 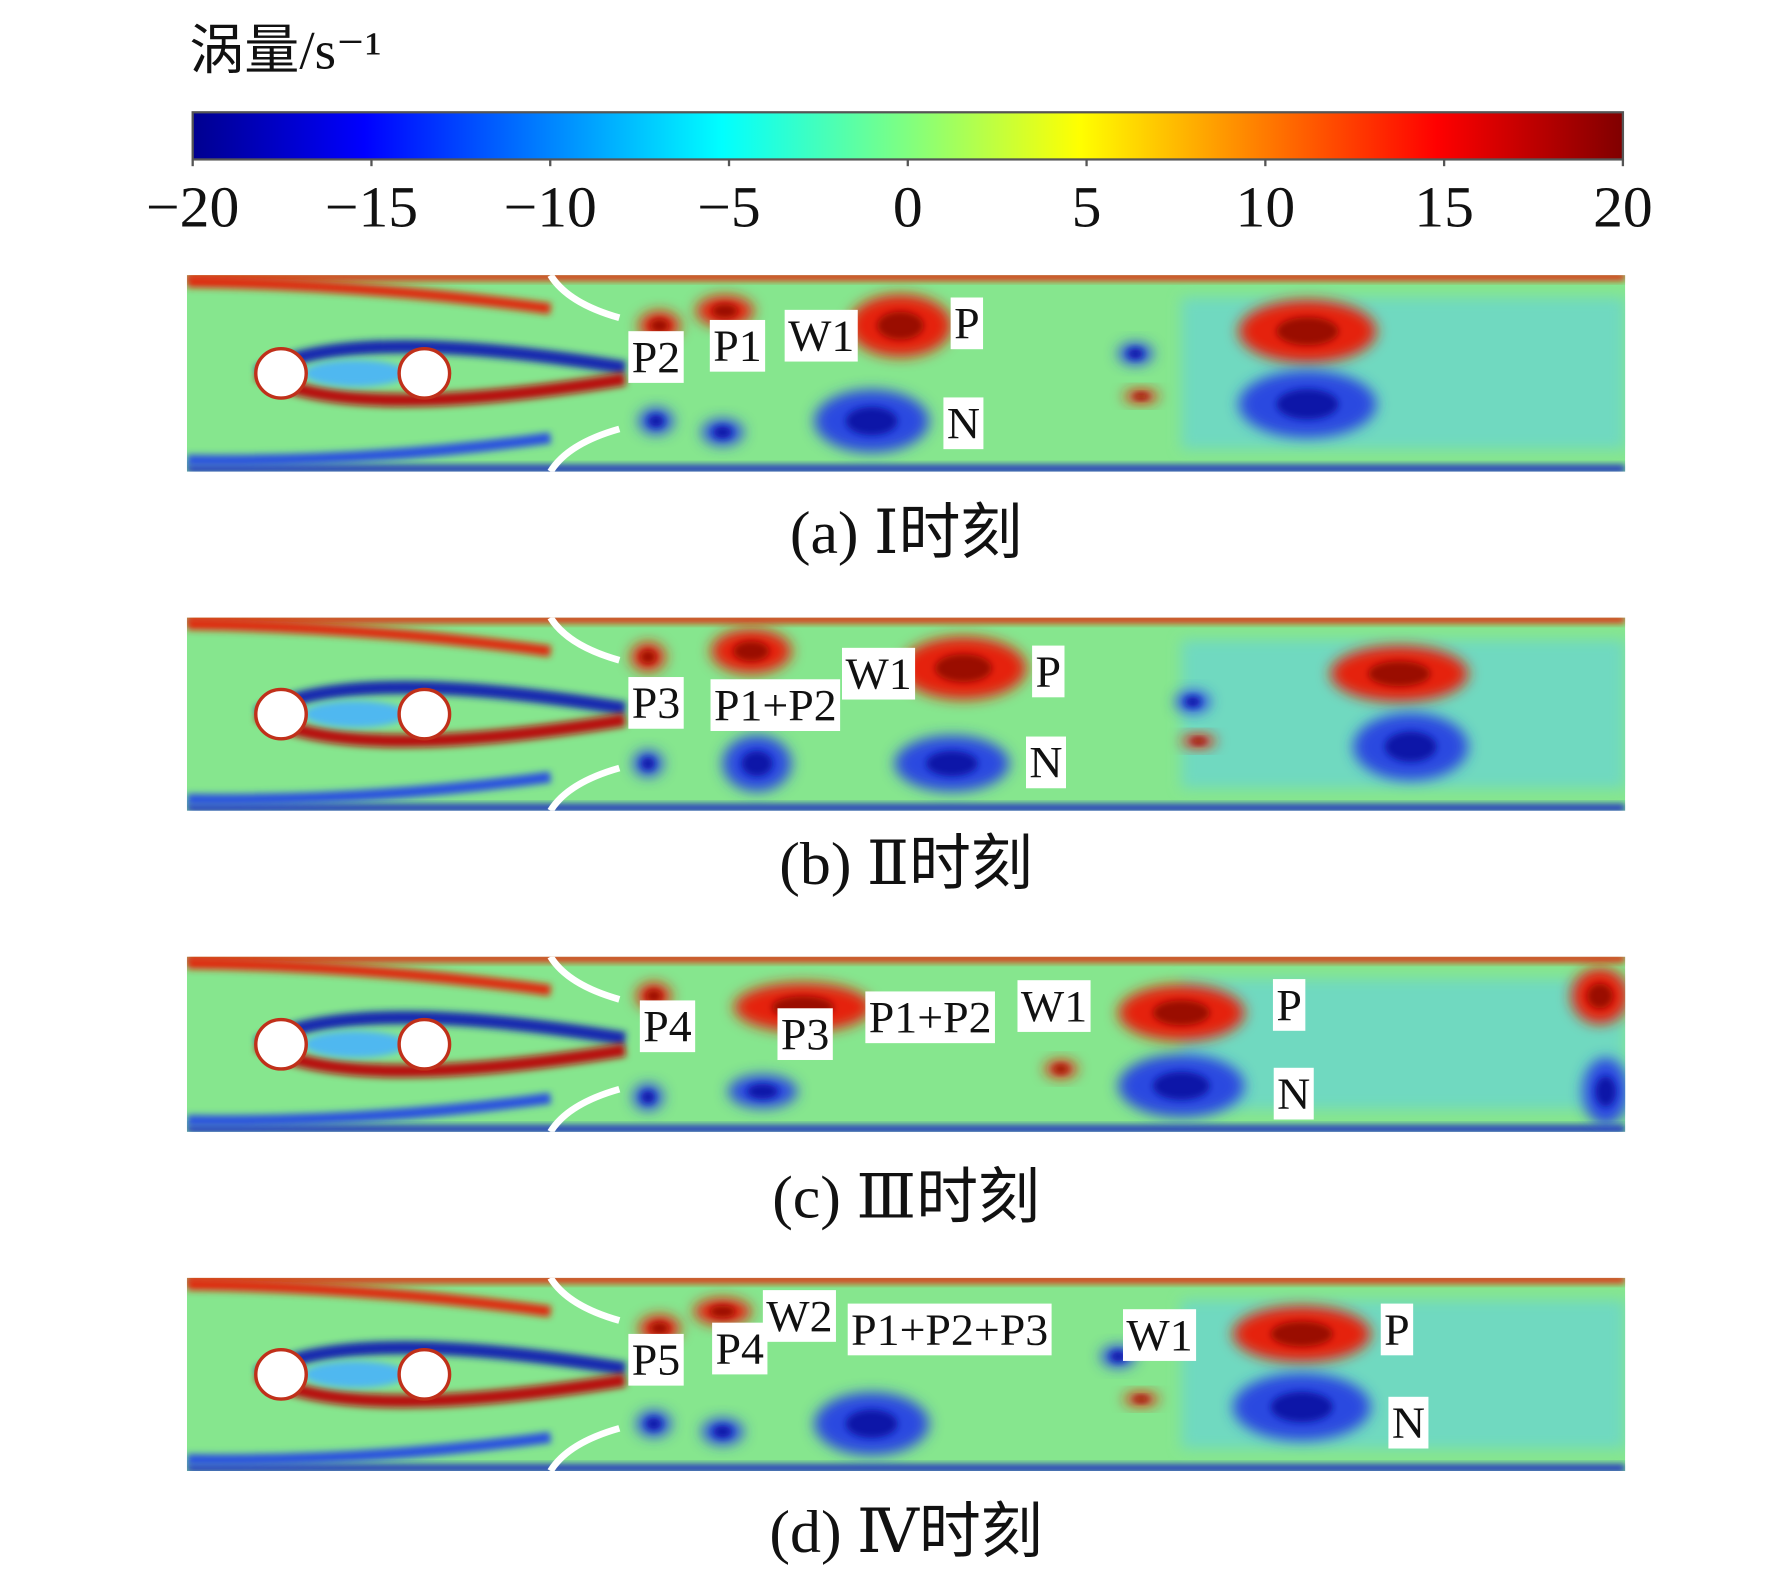 What do you see at coordinates (728, 206) in the screenshot?
I see `tick-label: −5` at bounding box center [728, 206].